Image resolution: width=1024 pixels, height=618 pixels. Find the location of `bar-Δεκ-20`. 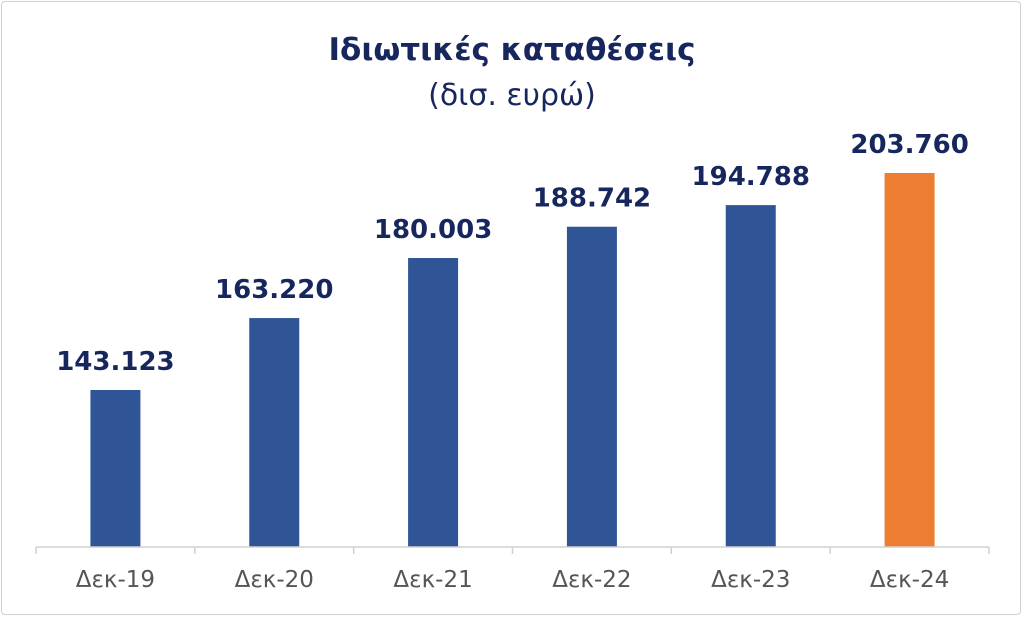

bar-Δεκ-20 is located at coordinates (274, 432).